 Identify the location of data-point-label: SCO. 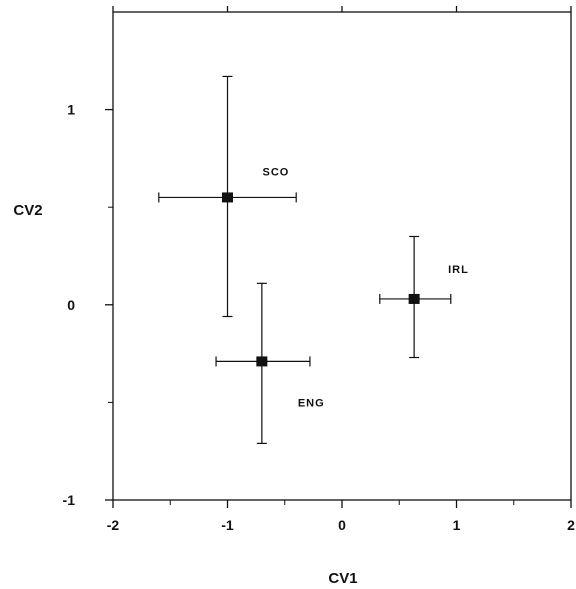
(276, 172).